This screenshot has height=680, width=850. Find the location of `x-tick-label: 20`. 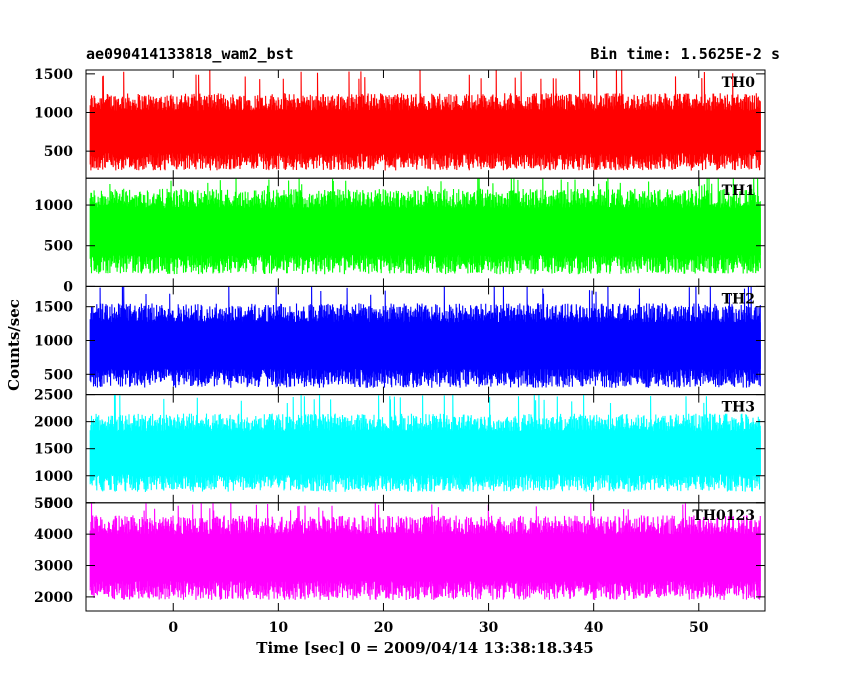

x-tick-label: 20 is located at coordinates (384, 628).